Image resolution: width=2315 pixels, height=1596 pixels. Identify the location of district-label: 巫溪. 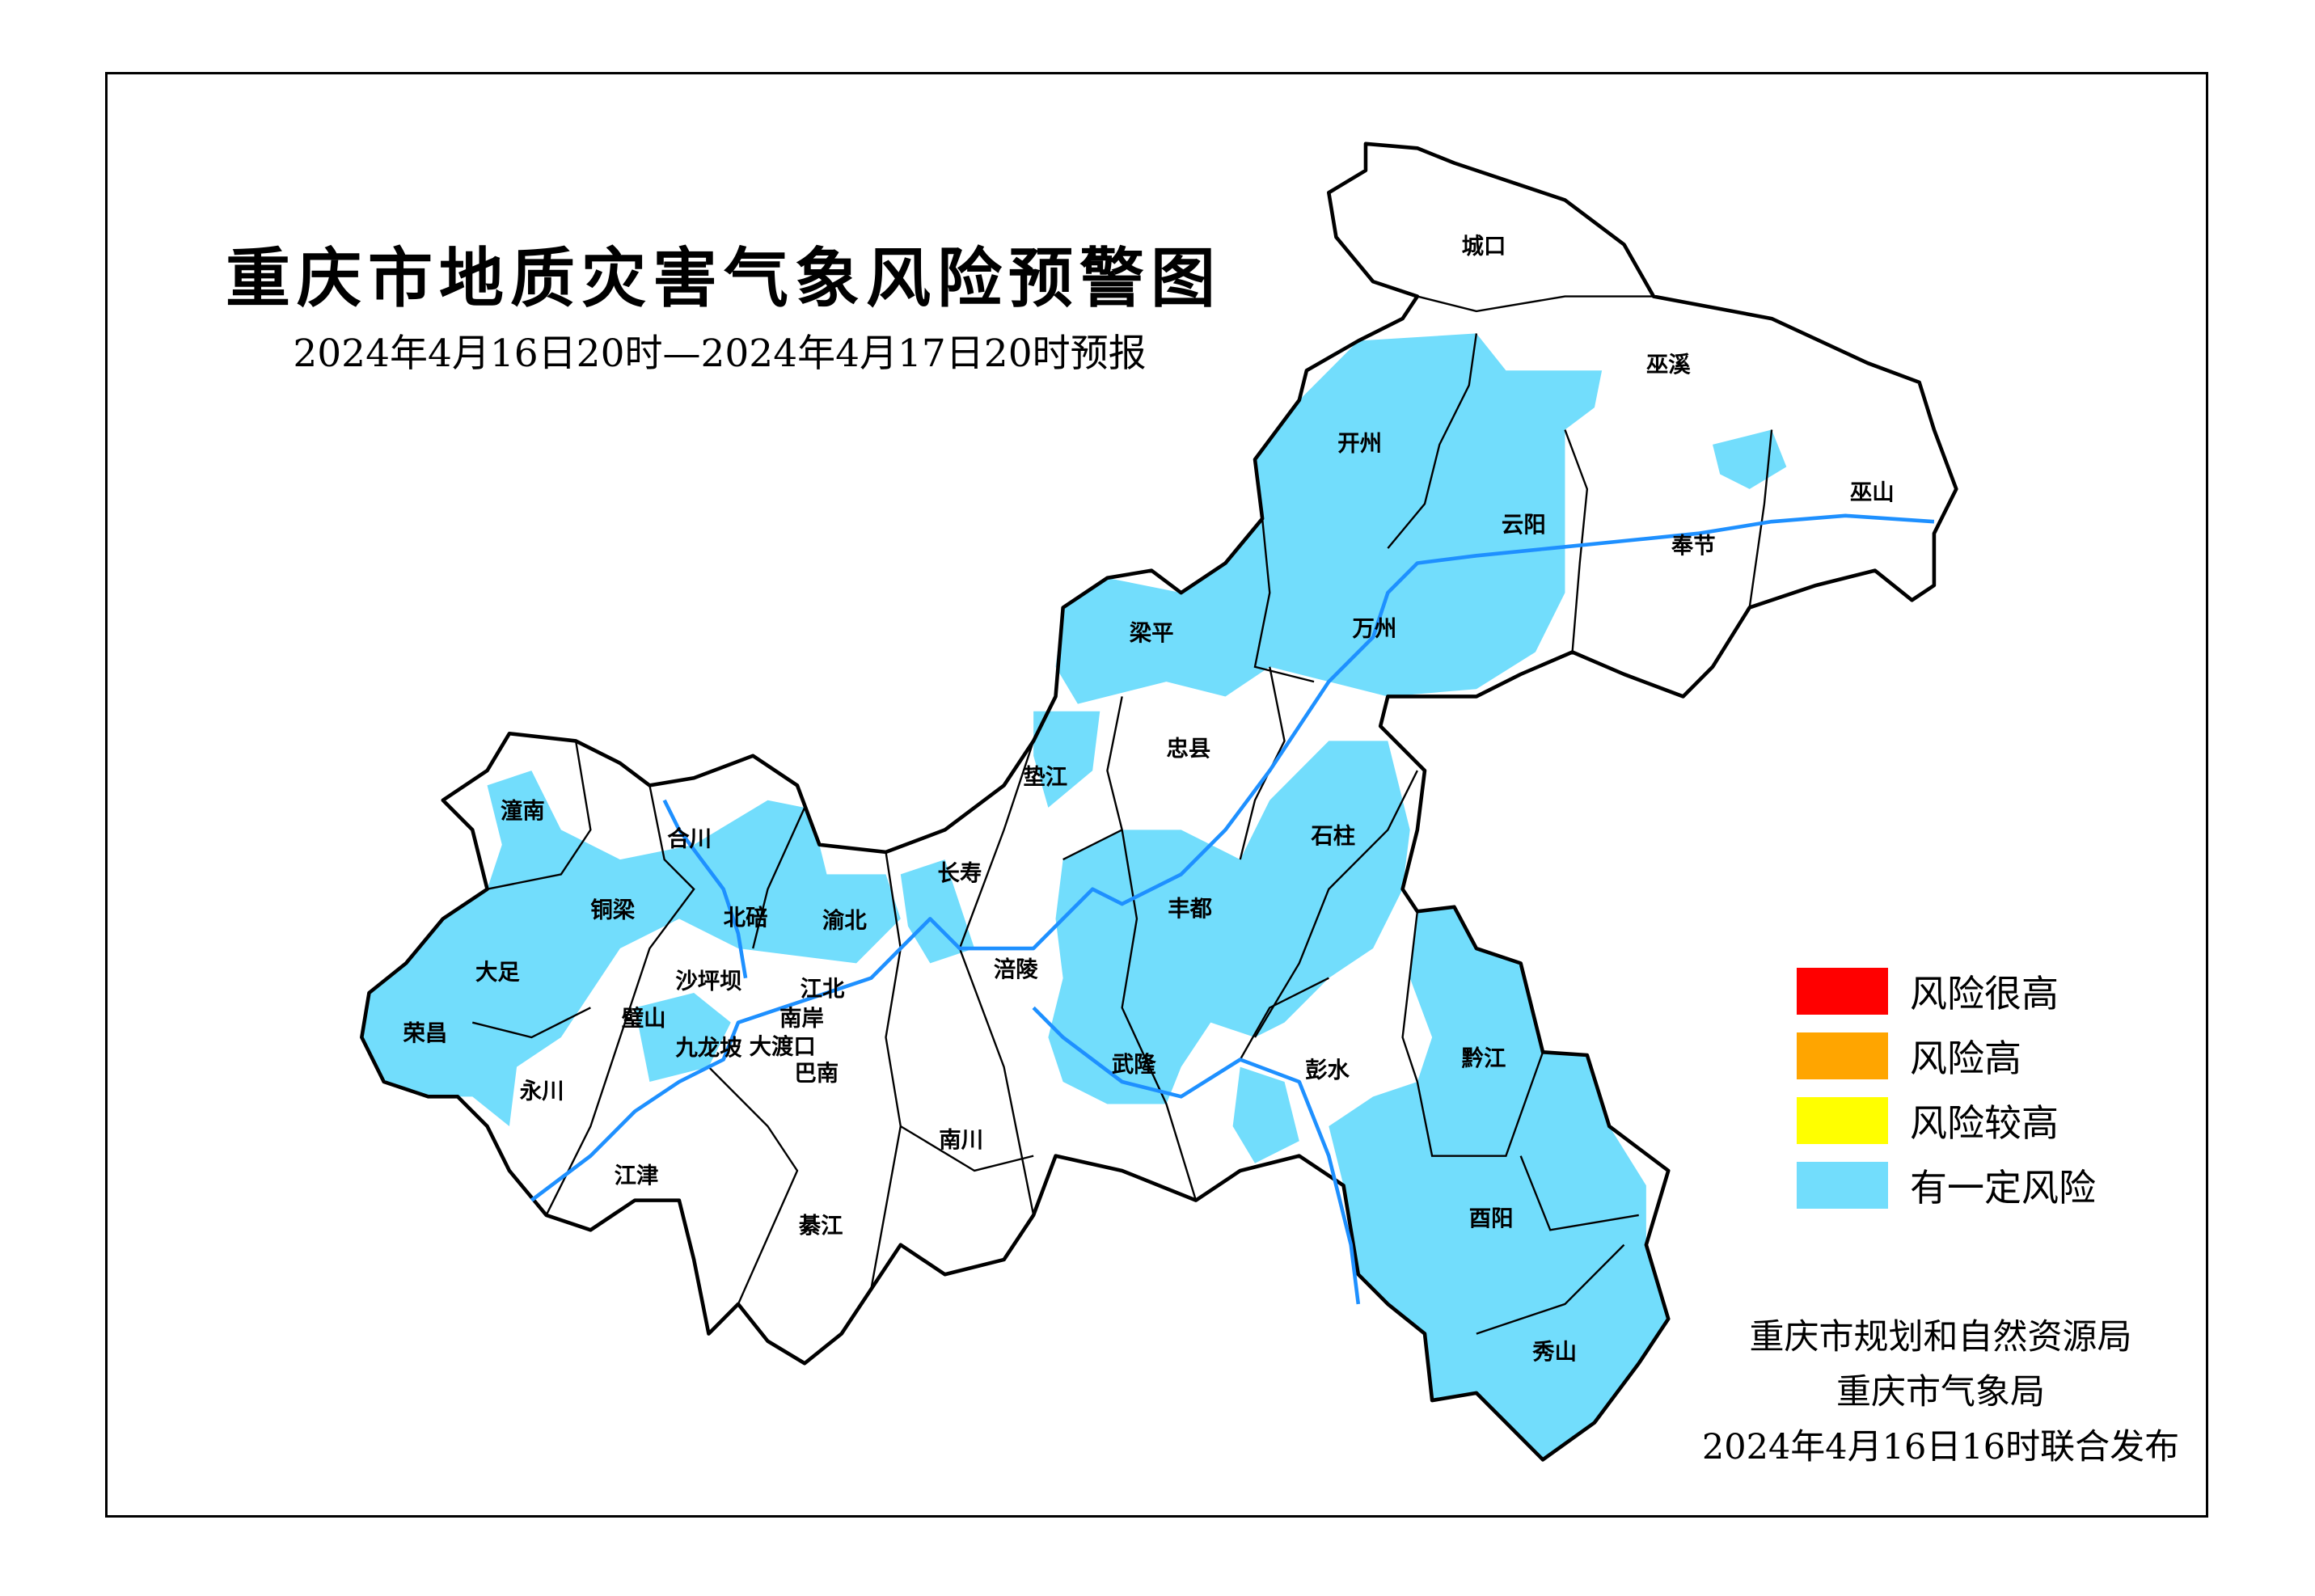
(1669, 365).